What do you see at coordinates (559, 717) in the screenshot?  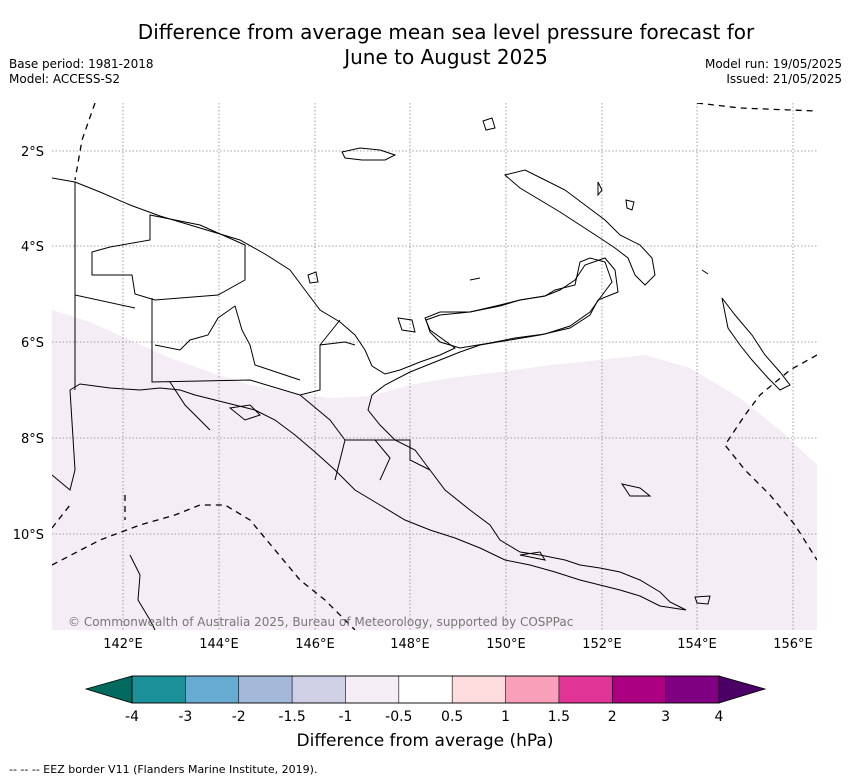 I see `colorbar-tick: 1.5` at bounding box center [559, 717].